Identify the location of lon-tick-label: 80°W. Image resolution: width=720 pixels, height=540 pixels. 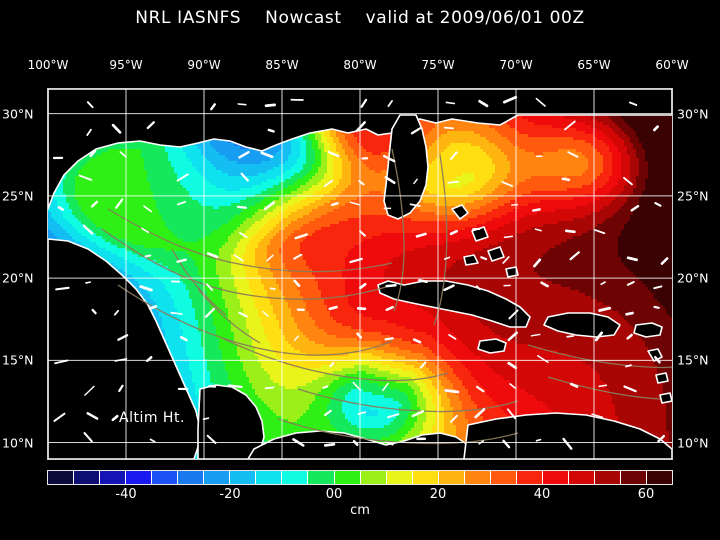
(359, 65).